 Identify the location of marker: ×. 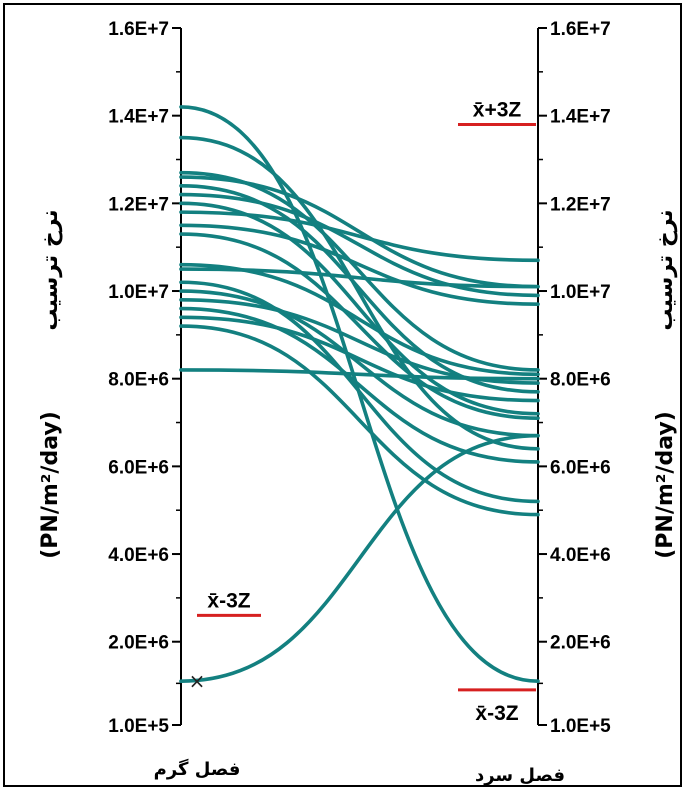
(197, 681).